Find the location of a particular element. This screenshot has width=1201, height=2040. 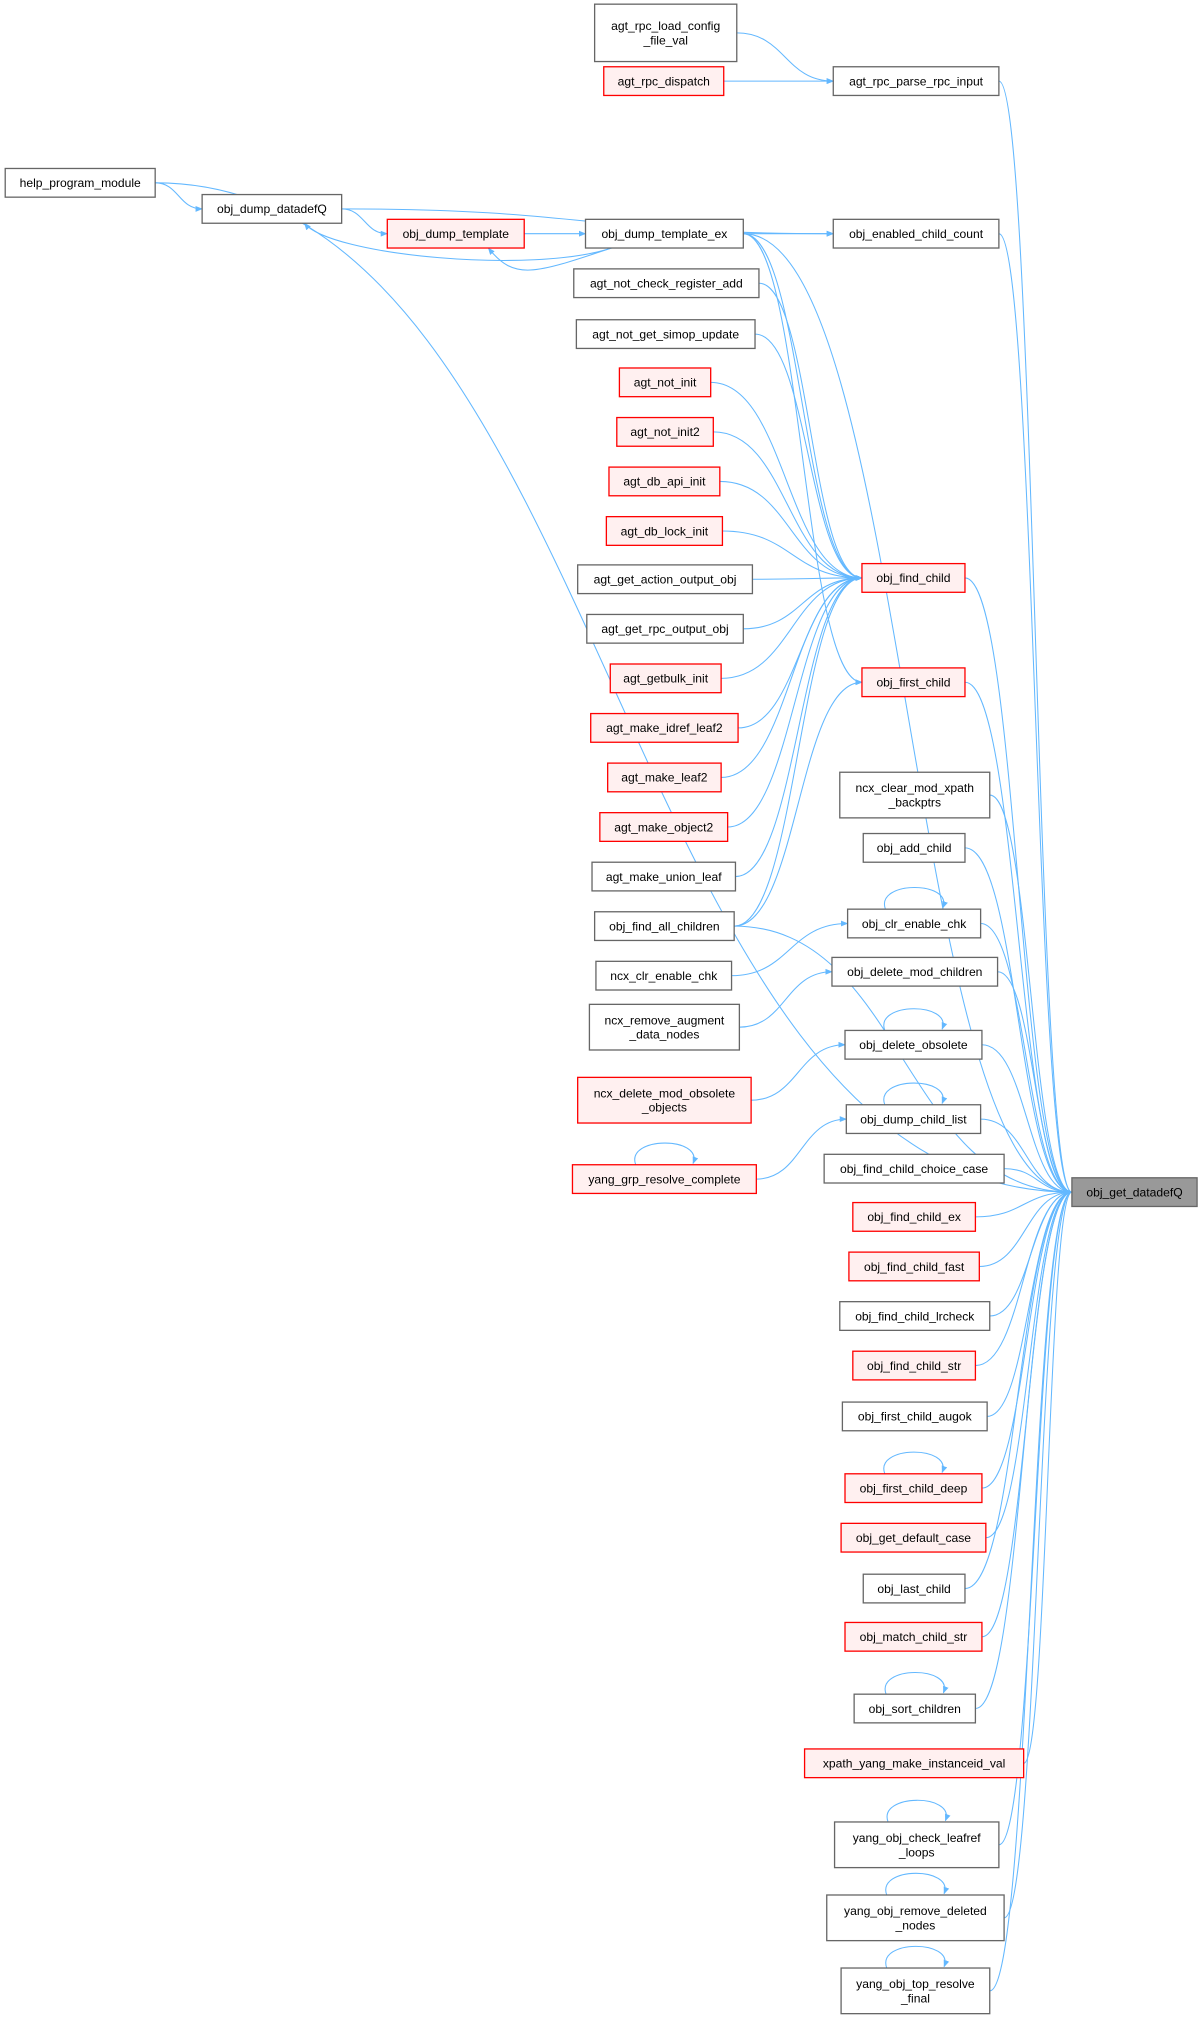

node-label: obj_first_child_augok is located at coordinates (915, 1417).